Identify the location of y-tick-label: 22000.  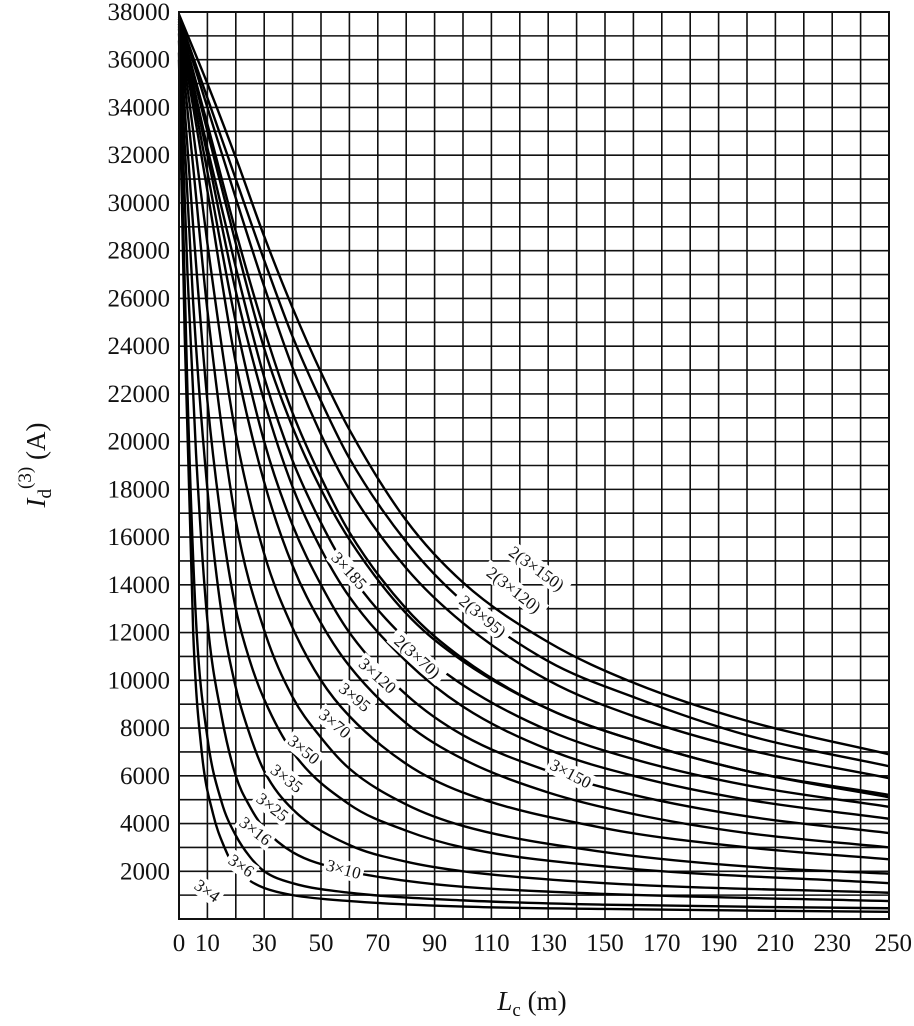
(139, 394).